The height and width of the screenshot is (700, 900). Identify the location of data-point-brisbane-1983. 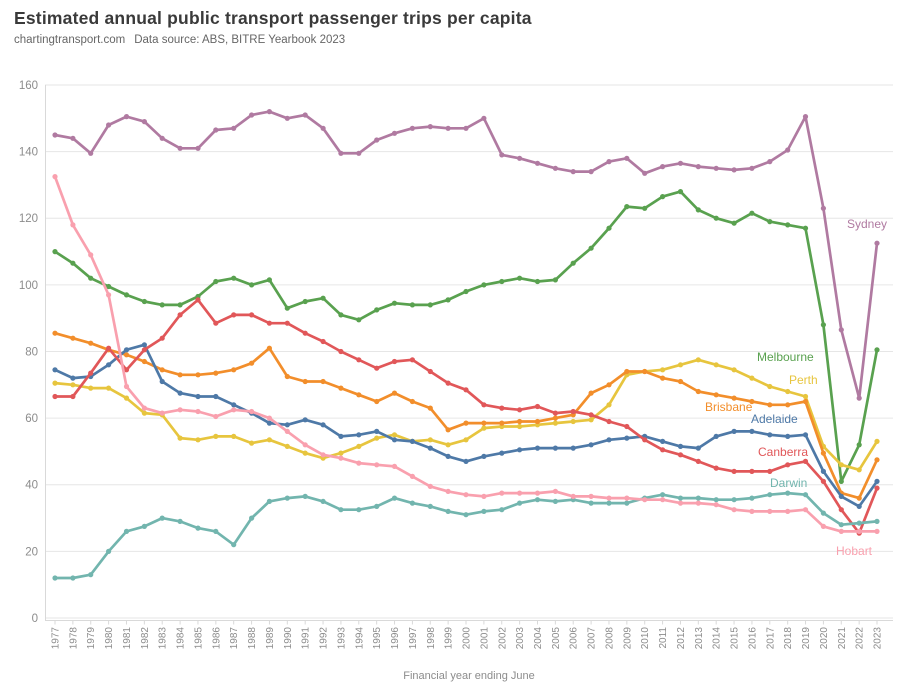
(162, 370).